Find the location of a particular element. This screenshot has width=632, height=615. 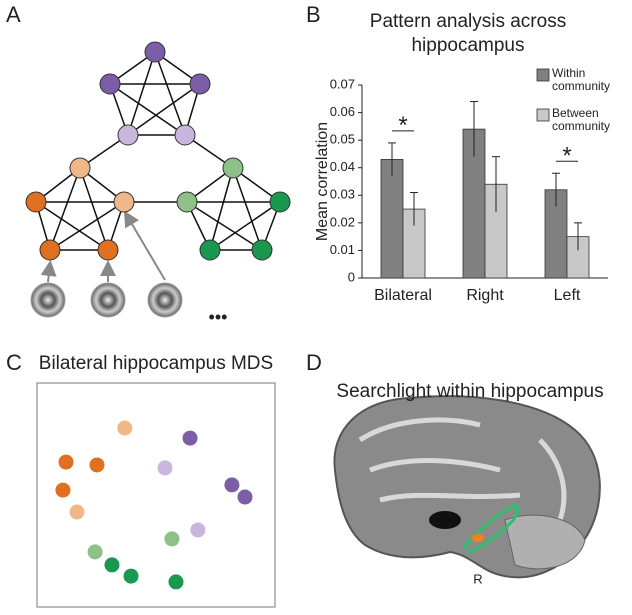

y-tick-label: 0.03 is located at coordinates (342, 194).